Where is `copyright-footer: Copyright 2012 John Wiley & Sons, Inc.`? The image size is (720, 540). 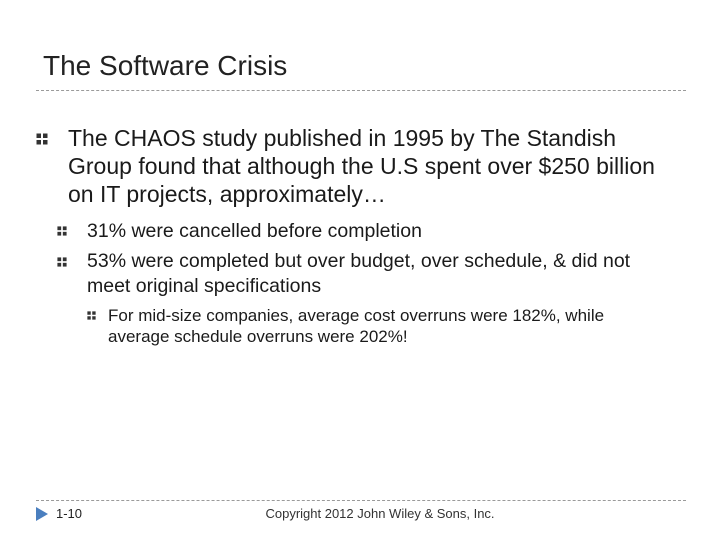 copyright-footer: Copyright 2012 John Wiley & Sons, Inc. is located at coordinates (380, 513).